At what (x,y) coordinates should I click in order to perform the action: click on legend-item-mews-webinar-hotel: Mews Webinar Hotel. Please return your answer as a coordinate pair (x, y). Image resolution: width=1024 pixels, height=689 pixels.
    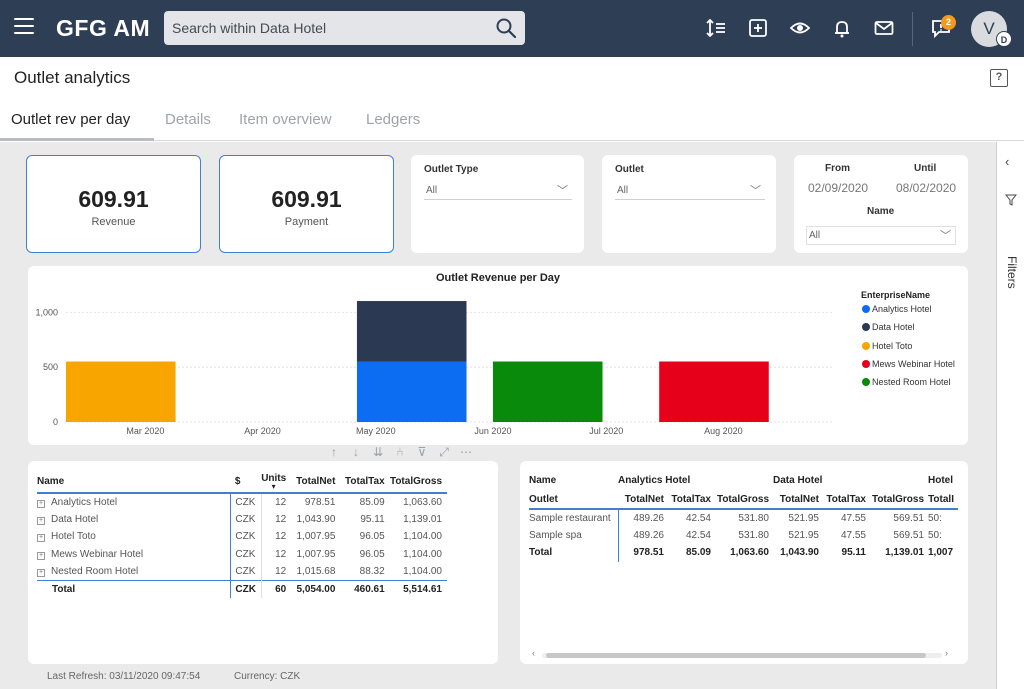
    Looking at the image, I should click on (908, 364).